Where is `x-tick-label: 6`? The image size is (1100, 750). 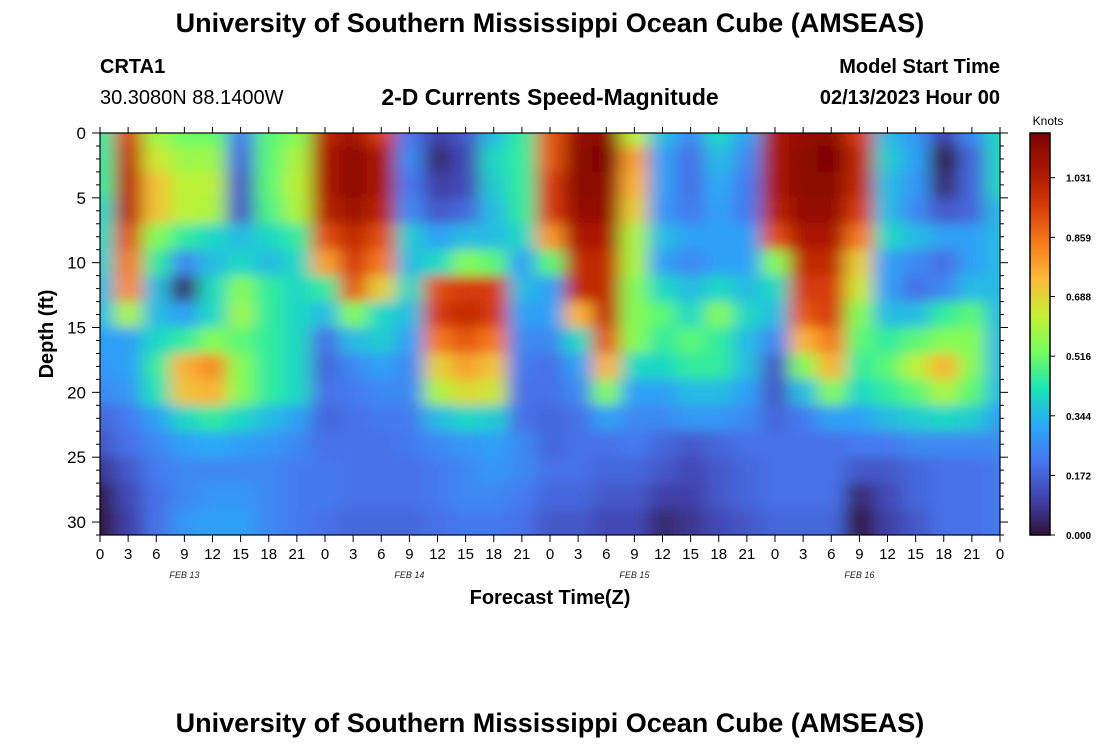
x-tick-label: 6 is located at coordinates (606, 554).